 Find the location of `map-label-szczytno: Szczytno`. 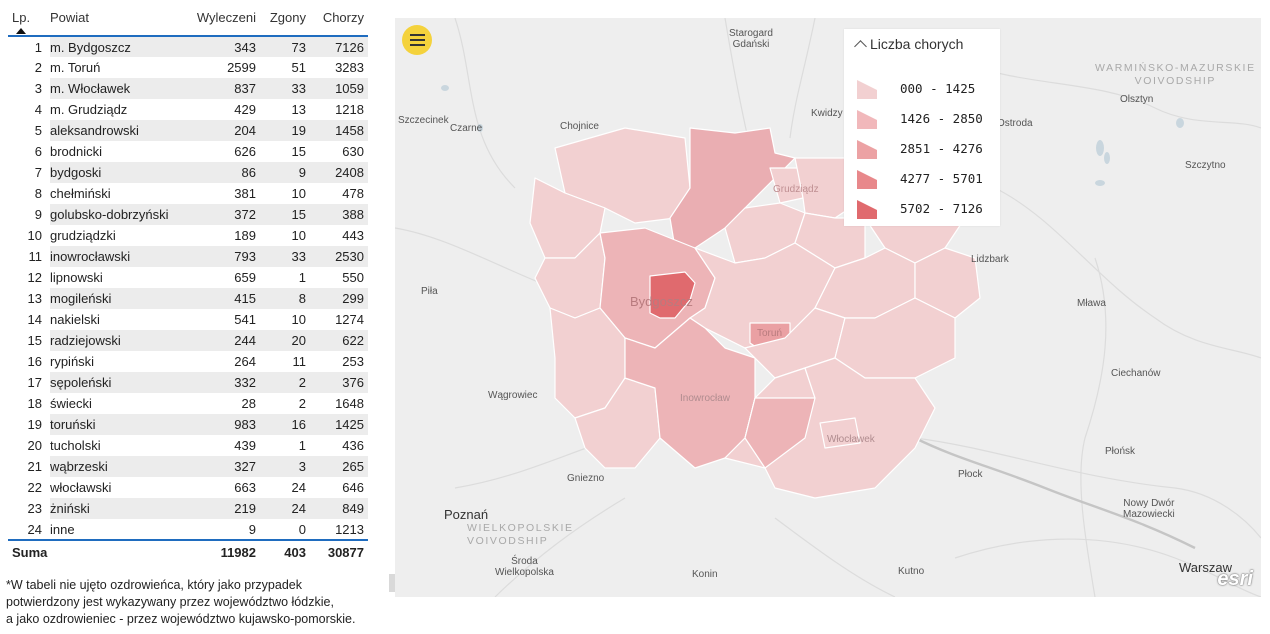

map-label-szczytno: Szczytno is located at coordinates (1205, 165).